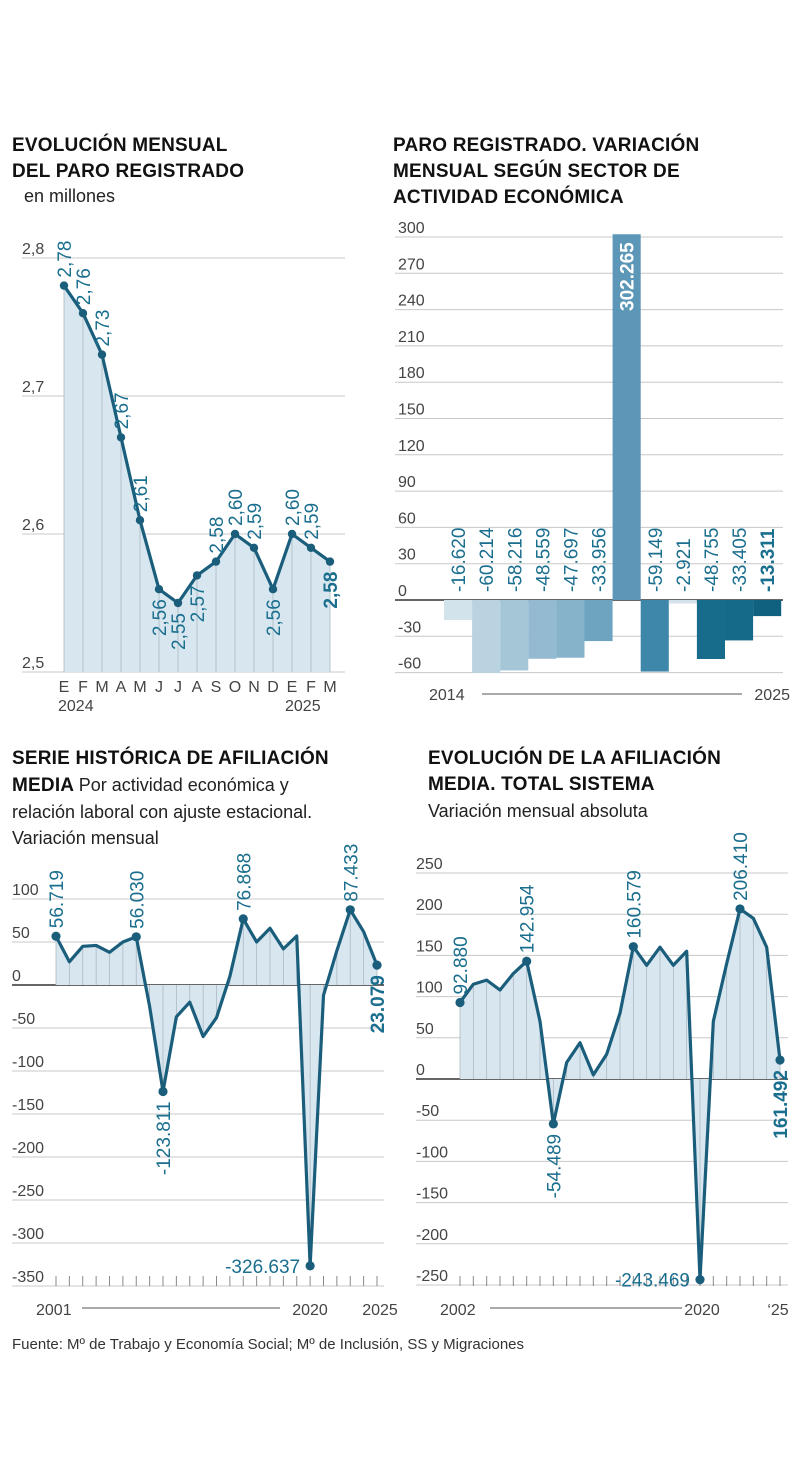 The image size is (800, 1476). I want to click on y-tick-label: -200, so click(432, 1235).